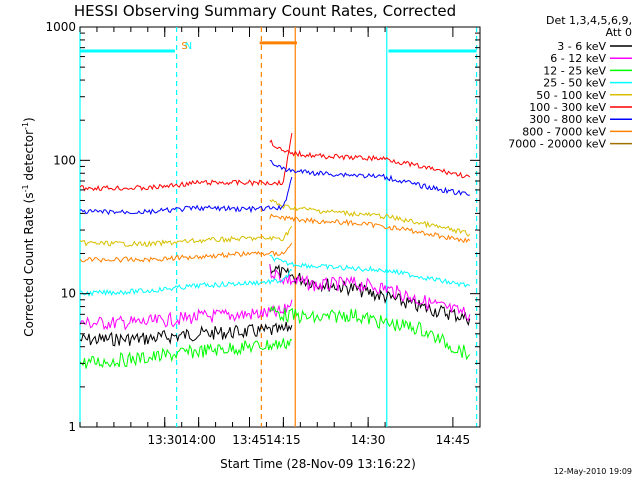 The width and height of the screenshot is (640, 480). I want to click on x-tick-label: 13:30, so click(164, 440).